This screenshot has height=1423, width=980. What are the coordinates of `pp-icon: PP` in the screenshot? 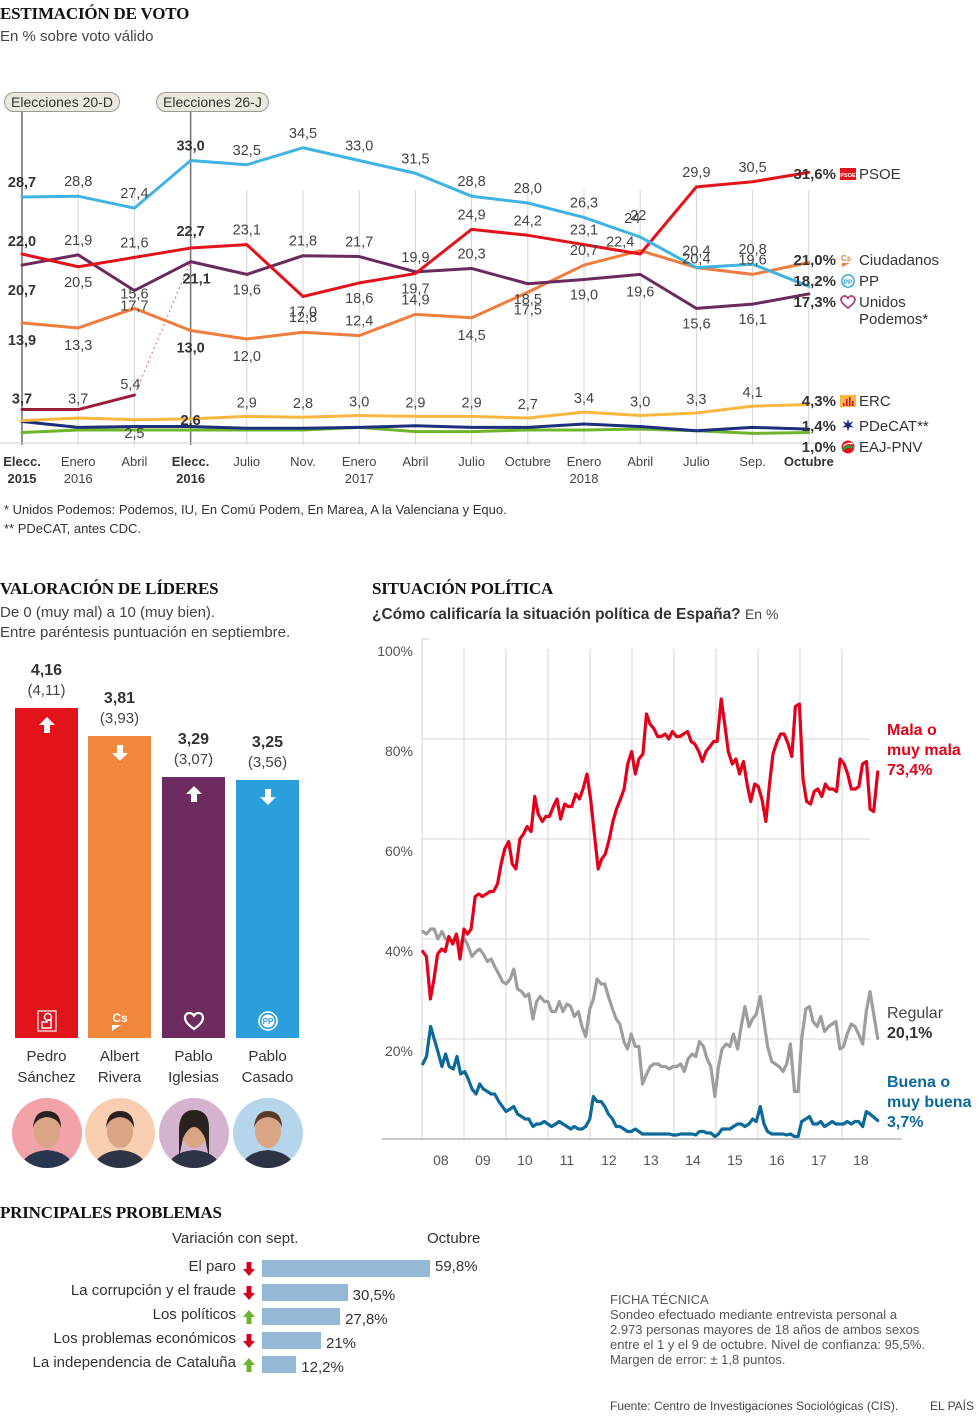 It's located at (267, 1021).